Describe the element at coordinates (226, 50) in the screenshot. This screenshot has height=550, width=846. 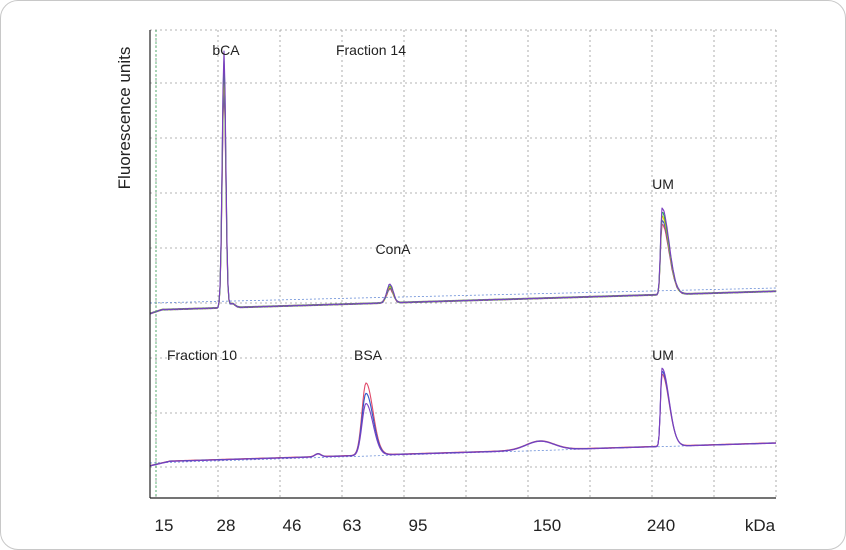
I see `peak-label-bca: bCA` at that location.